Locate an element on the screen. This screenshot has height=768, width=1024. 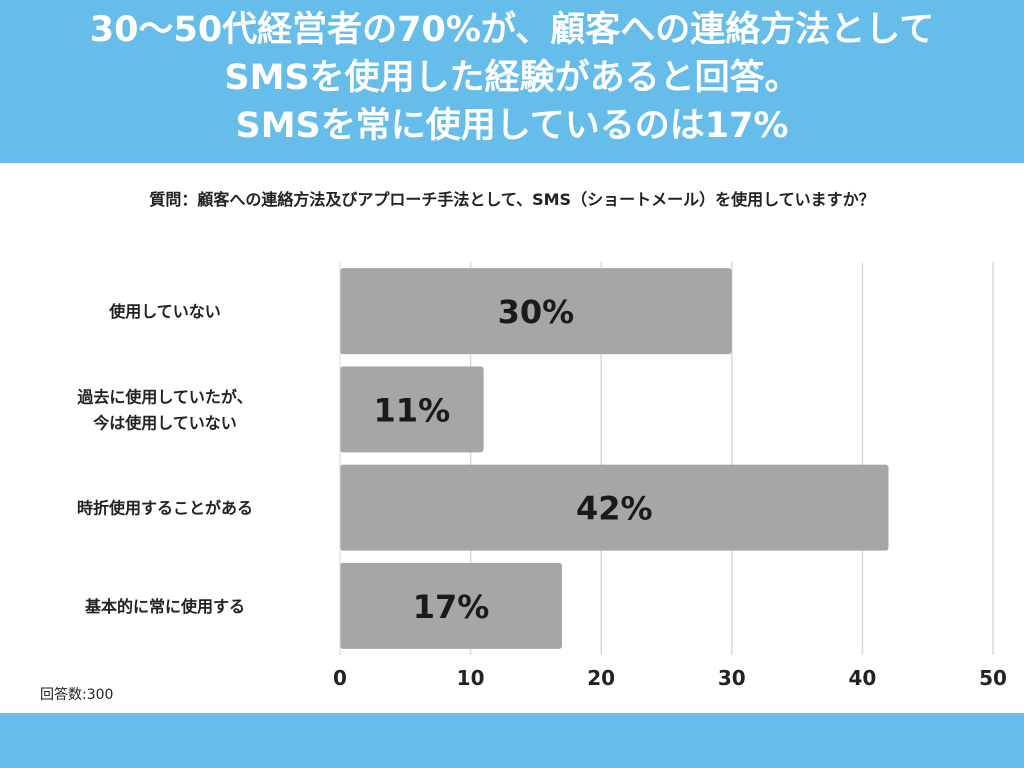
headline-line-1: 30〜50代経営者の70%が、顧客への連絡方法として is located at coordinates (512, 30).